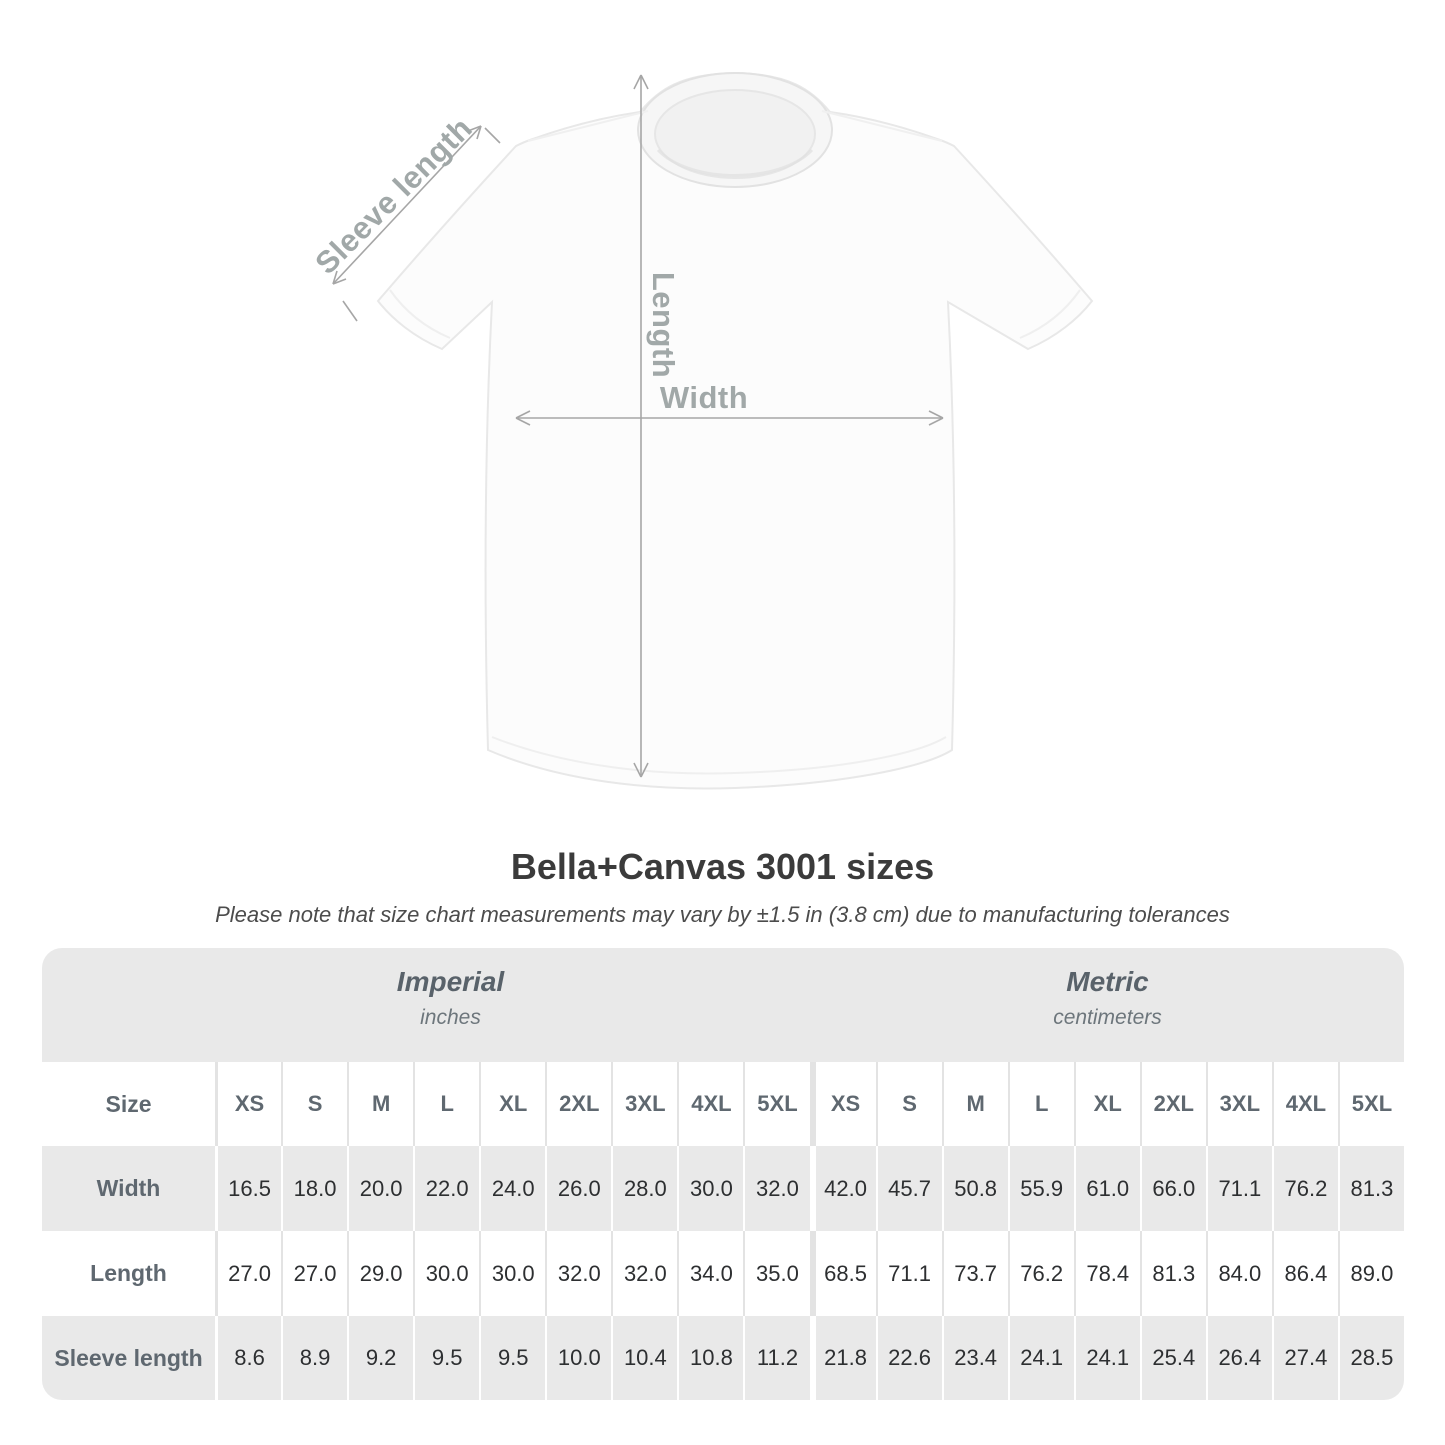 The image size is (1445, 1445). I want to click on sleeve-length-arrow, so click(416, 223).